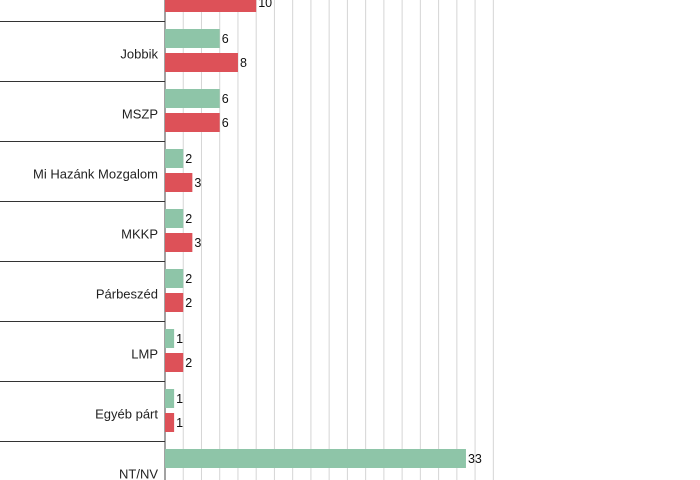 The width and height of the screenshot is (700, 480). Describe the element at coordinates (140, 113) in the screenshot. I see `category-label: MSZP` at that location.